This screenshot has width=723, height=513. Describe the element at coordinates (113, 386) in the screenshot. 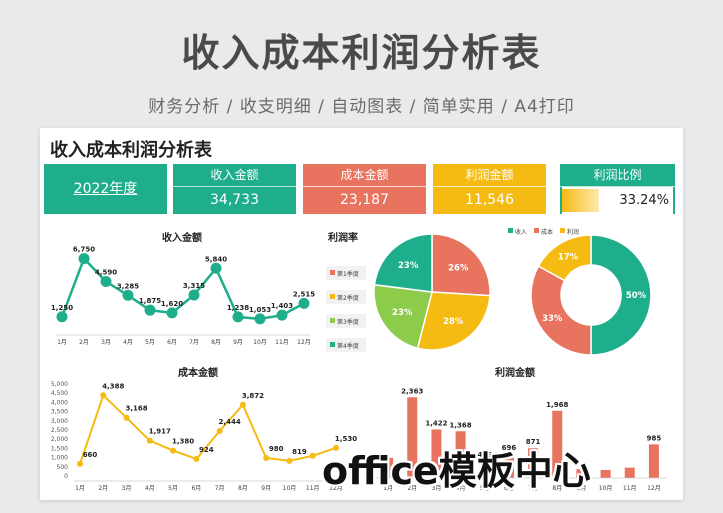

I see `data-label: 4,388` at that location.